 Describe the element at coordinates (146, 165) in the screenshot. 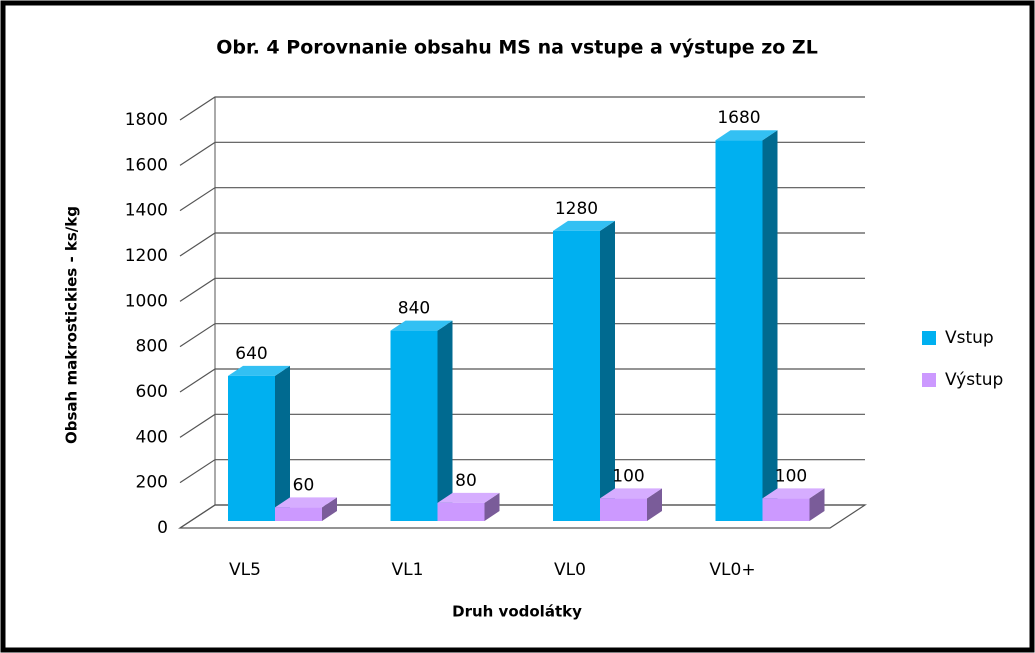

I see `y-tick-label: 1600` at that location.